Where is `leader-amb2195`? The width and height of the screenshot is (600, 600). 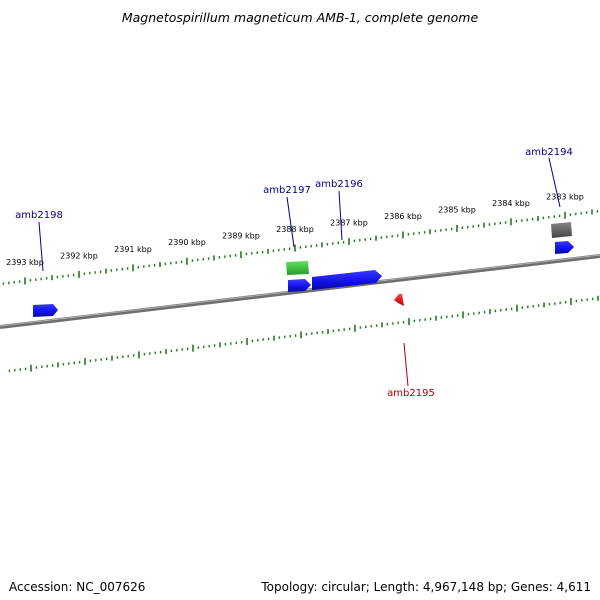
leader-amb2195 is located at coordinates (406, 364).